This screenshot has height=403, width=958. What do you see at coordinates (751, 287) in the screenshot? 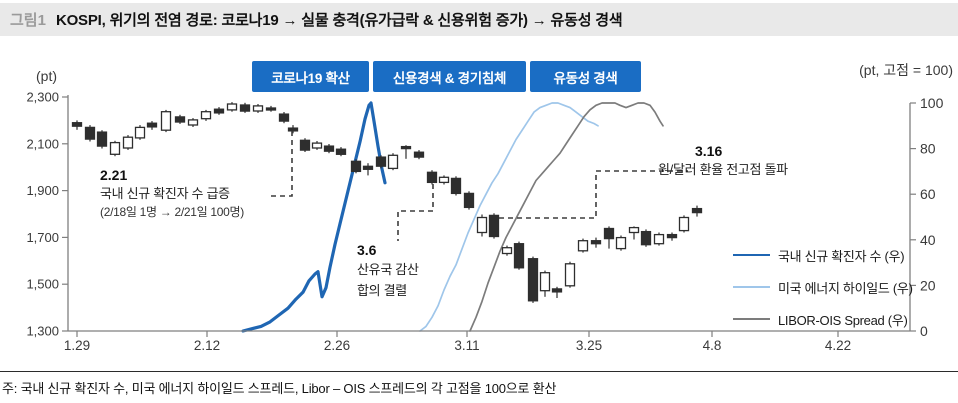
I see `legend-line-energy-high-yield-icon` at bounding box center [751, 287].